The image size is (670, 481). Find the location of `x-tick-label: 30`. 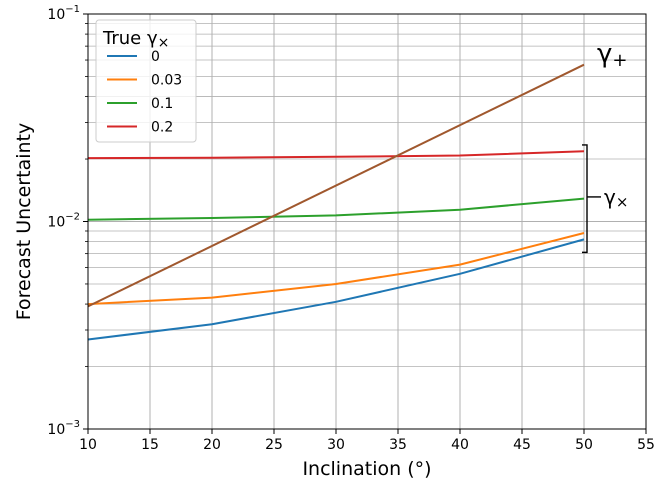

x-tick-label: 30 is located at coordinates (336, 445).